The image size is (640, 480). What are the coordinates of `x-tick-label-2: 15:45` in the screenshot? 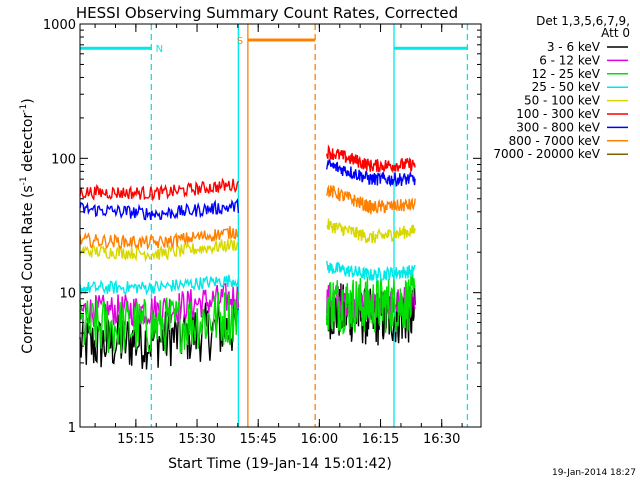 It's located at (257, 439).